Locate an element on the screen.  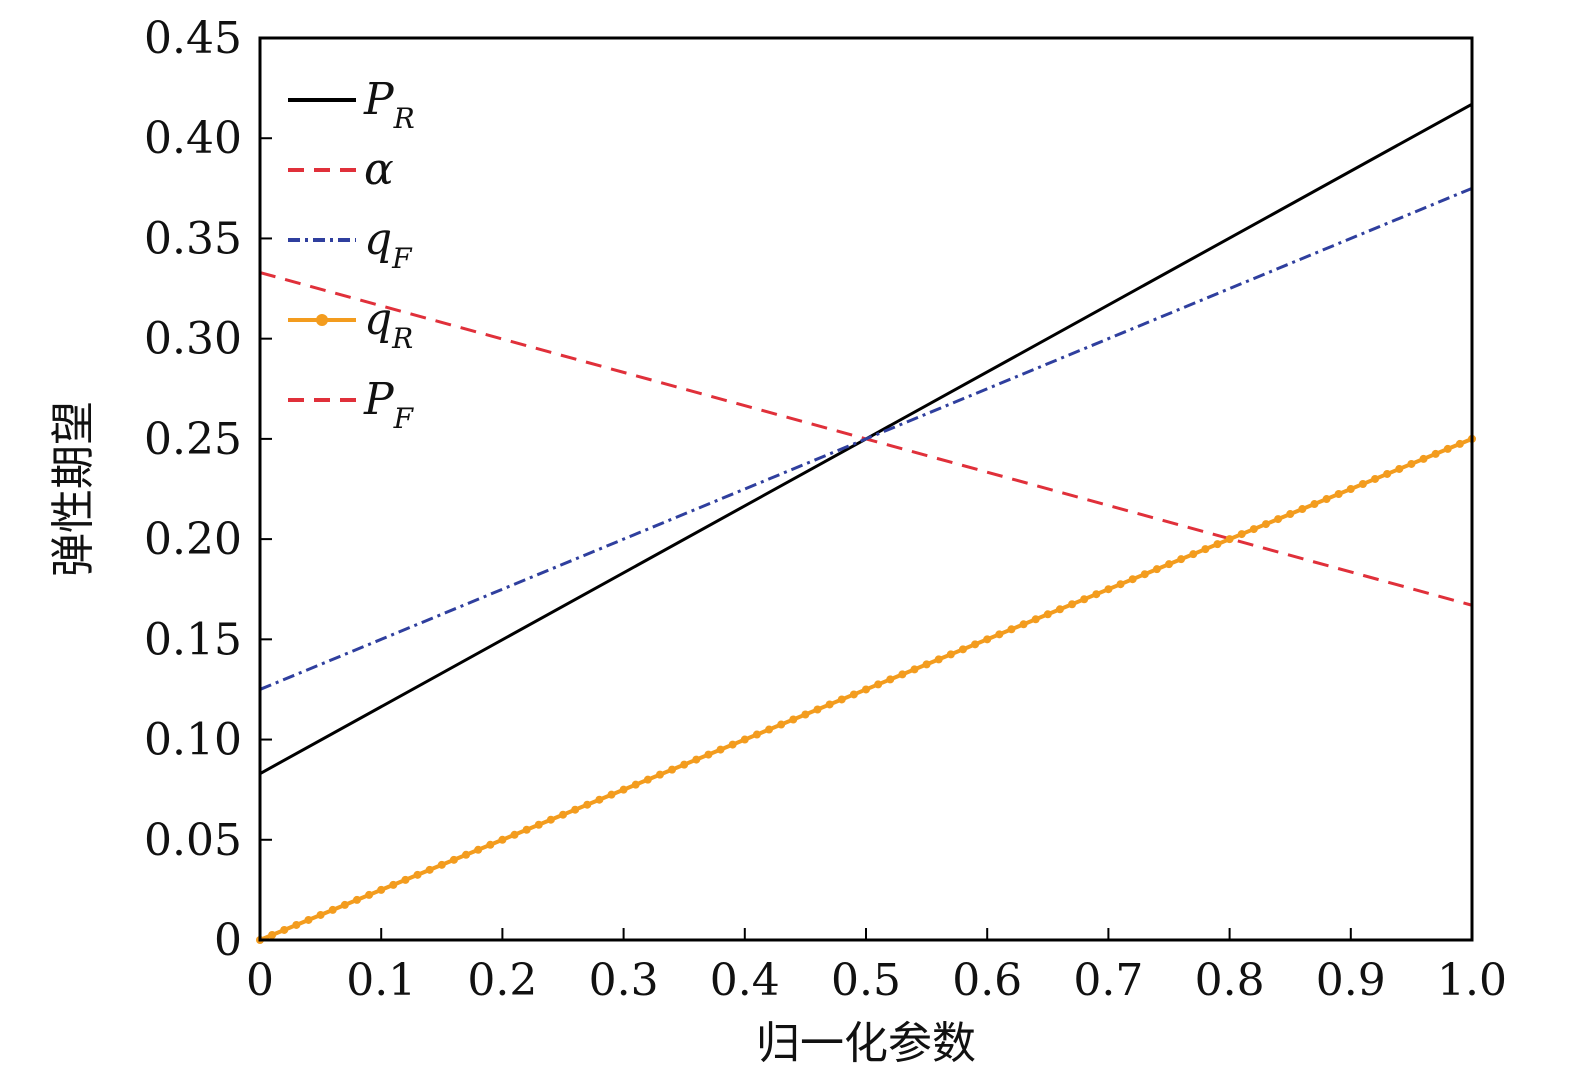
y-tick-label: 0.35 is located at coordinates (193, 238).